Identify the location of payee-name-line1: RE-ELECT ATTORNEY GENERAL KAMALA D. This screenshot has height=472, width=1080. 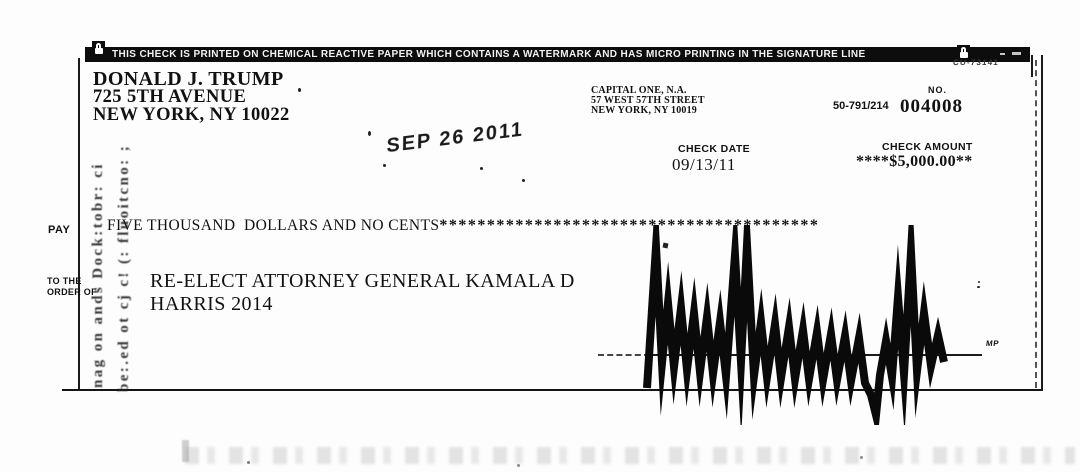
(362, 281).